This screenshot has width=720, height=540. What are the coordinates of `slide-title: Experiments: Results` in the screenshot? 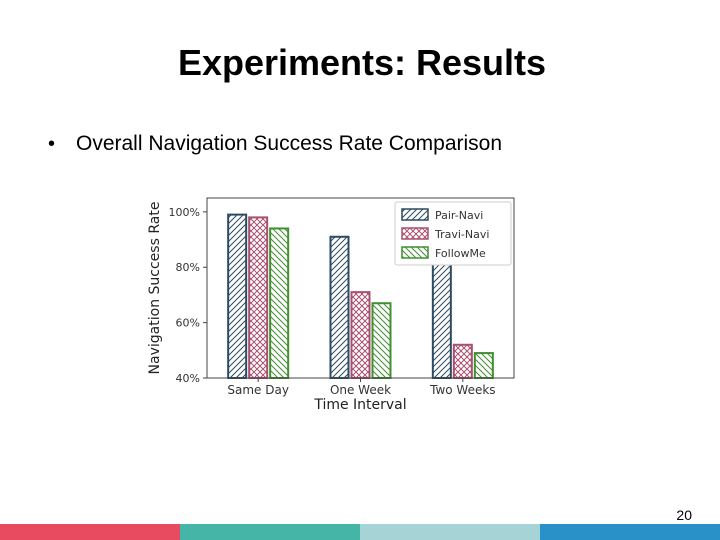 It's located at (362, 62).